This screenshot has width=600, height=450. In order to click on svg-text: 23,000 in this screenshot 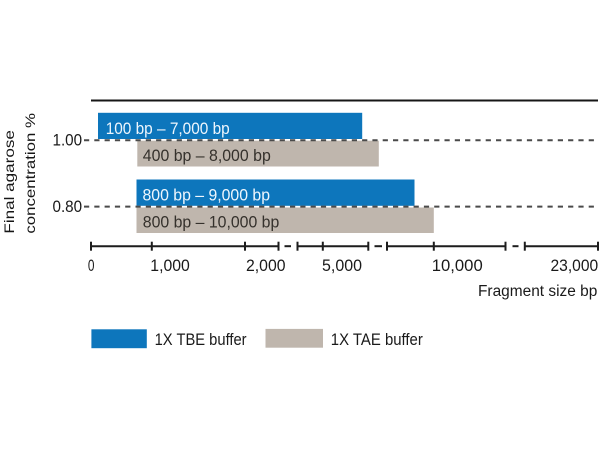, I will do `click(575, 266)`.